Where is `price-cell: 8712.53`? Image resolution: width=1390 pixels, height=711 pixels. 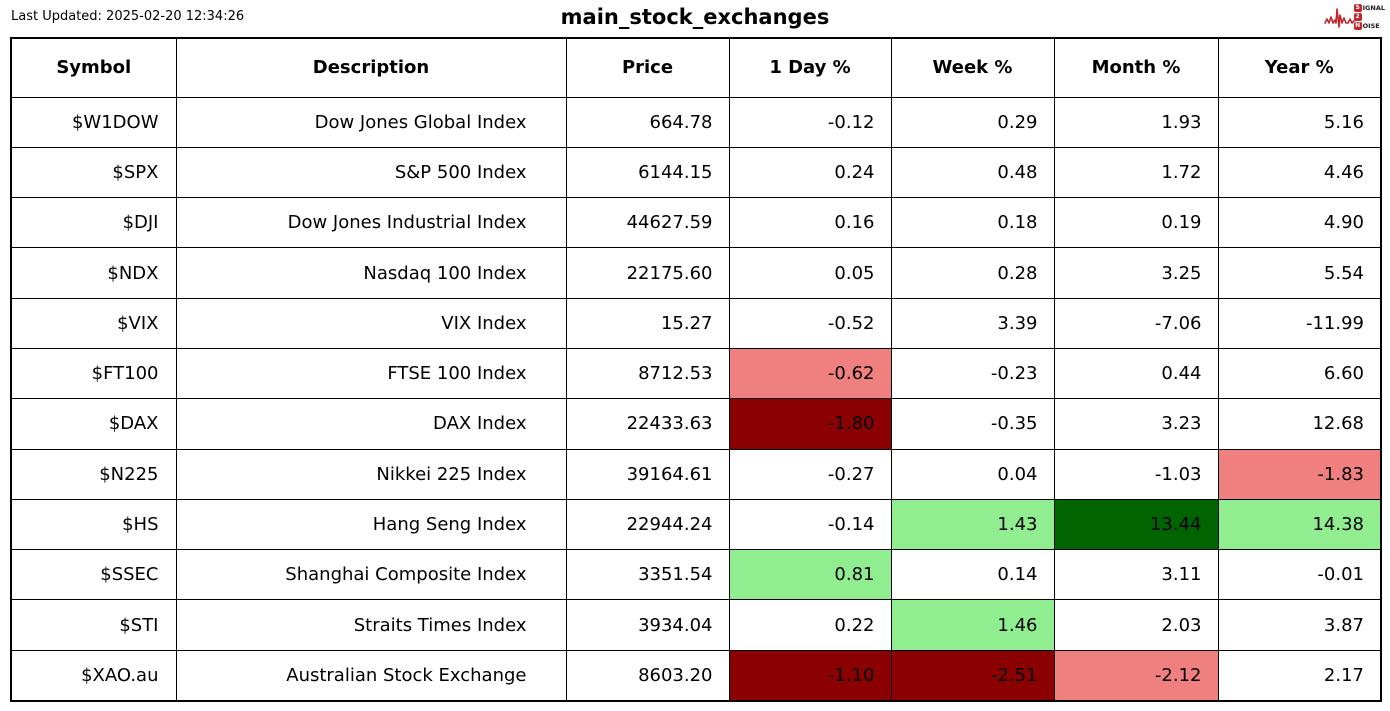
price-cell: 8712.53 is located at coordinates (647, 373).